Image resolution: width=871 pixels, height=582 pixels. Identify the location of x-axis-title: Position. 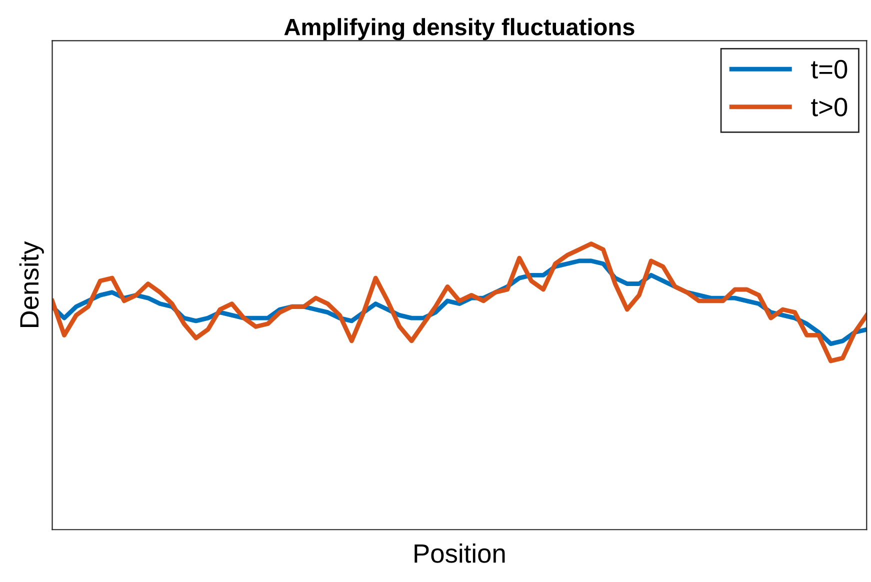
(459, 553).